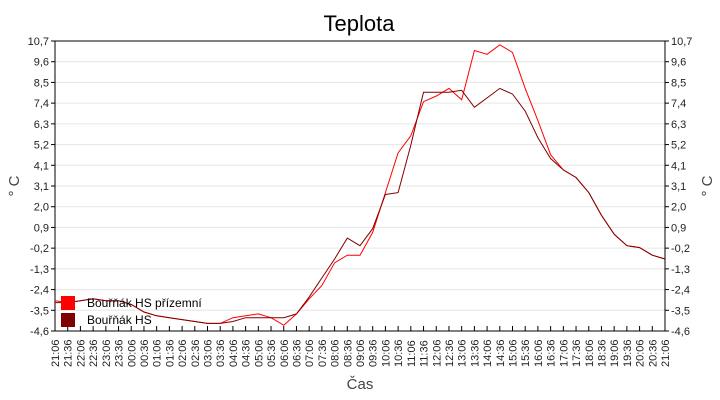 The image size is (720, 400). What do you see at coordinates (425, 353) in the screenshot?
I see `x-tick-label: 11:36` at bounding box center [425, 353].